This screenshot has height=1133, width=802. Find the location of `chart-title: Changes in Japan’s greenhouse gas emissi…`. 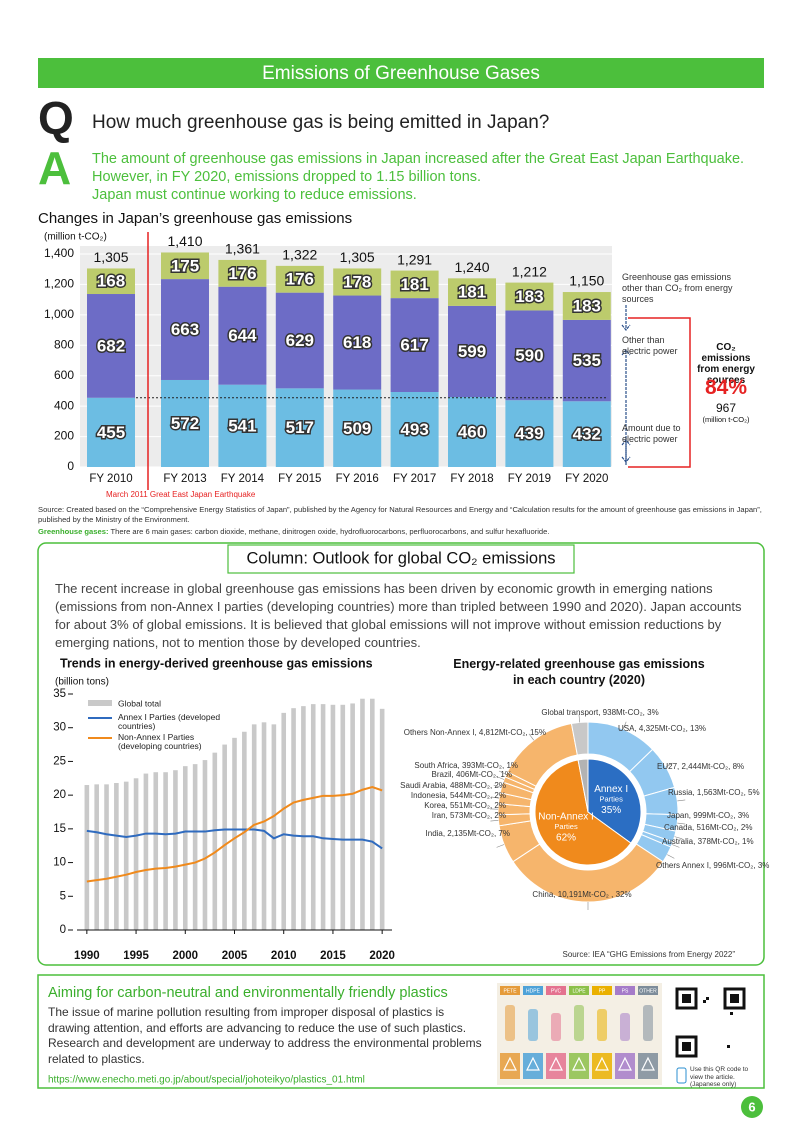

chart-title: Changes in Japan’s greenhouse gas emissi… is located at coordinates (195, 218).